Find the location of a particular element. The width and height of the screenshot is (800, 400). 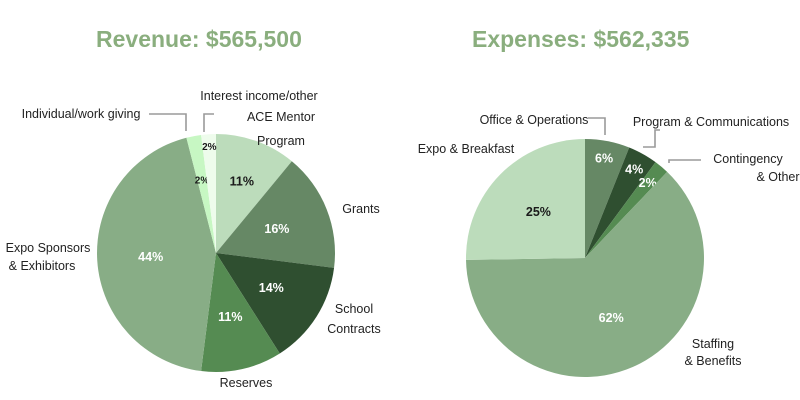

revenue-category-label-interest-income-other: Interest income/other is located at coordinates (258, 96).